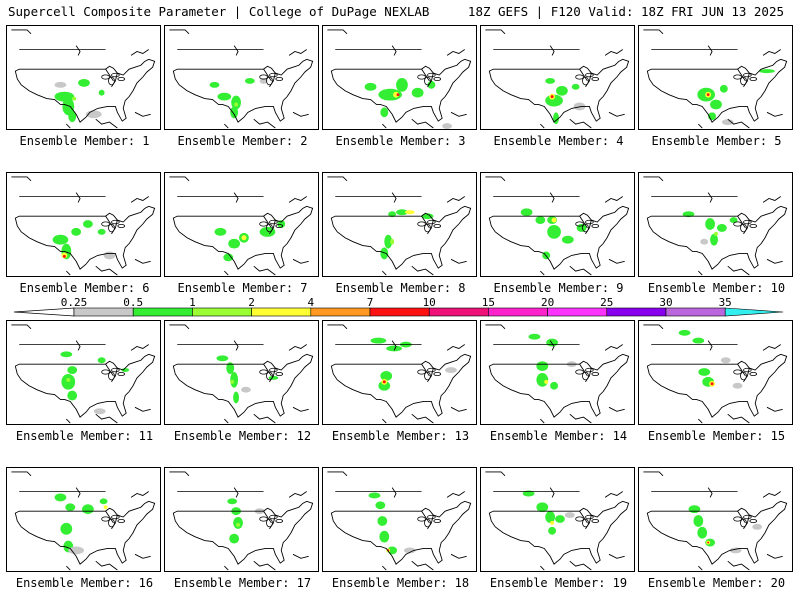 This screenshot has width=800, height=600. I want to click on colorbar-tick-label: 25, so click(606, 302).